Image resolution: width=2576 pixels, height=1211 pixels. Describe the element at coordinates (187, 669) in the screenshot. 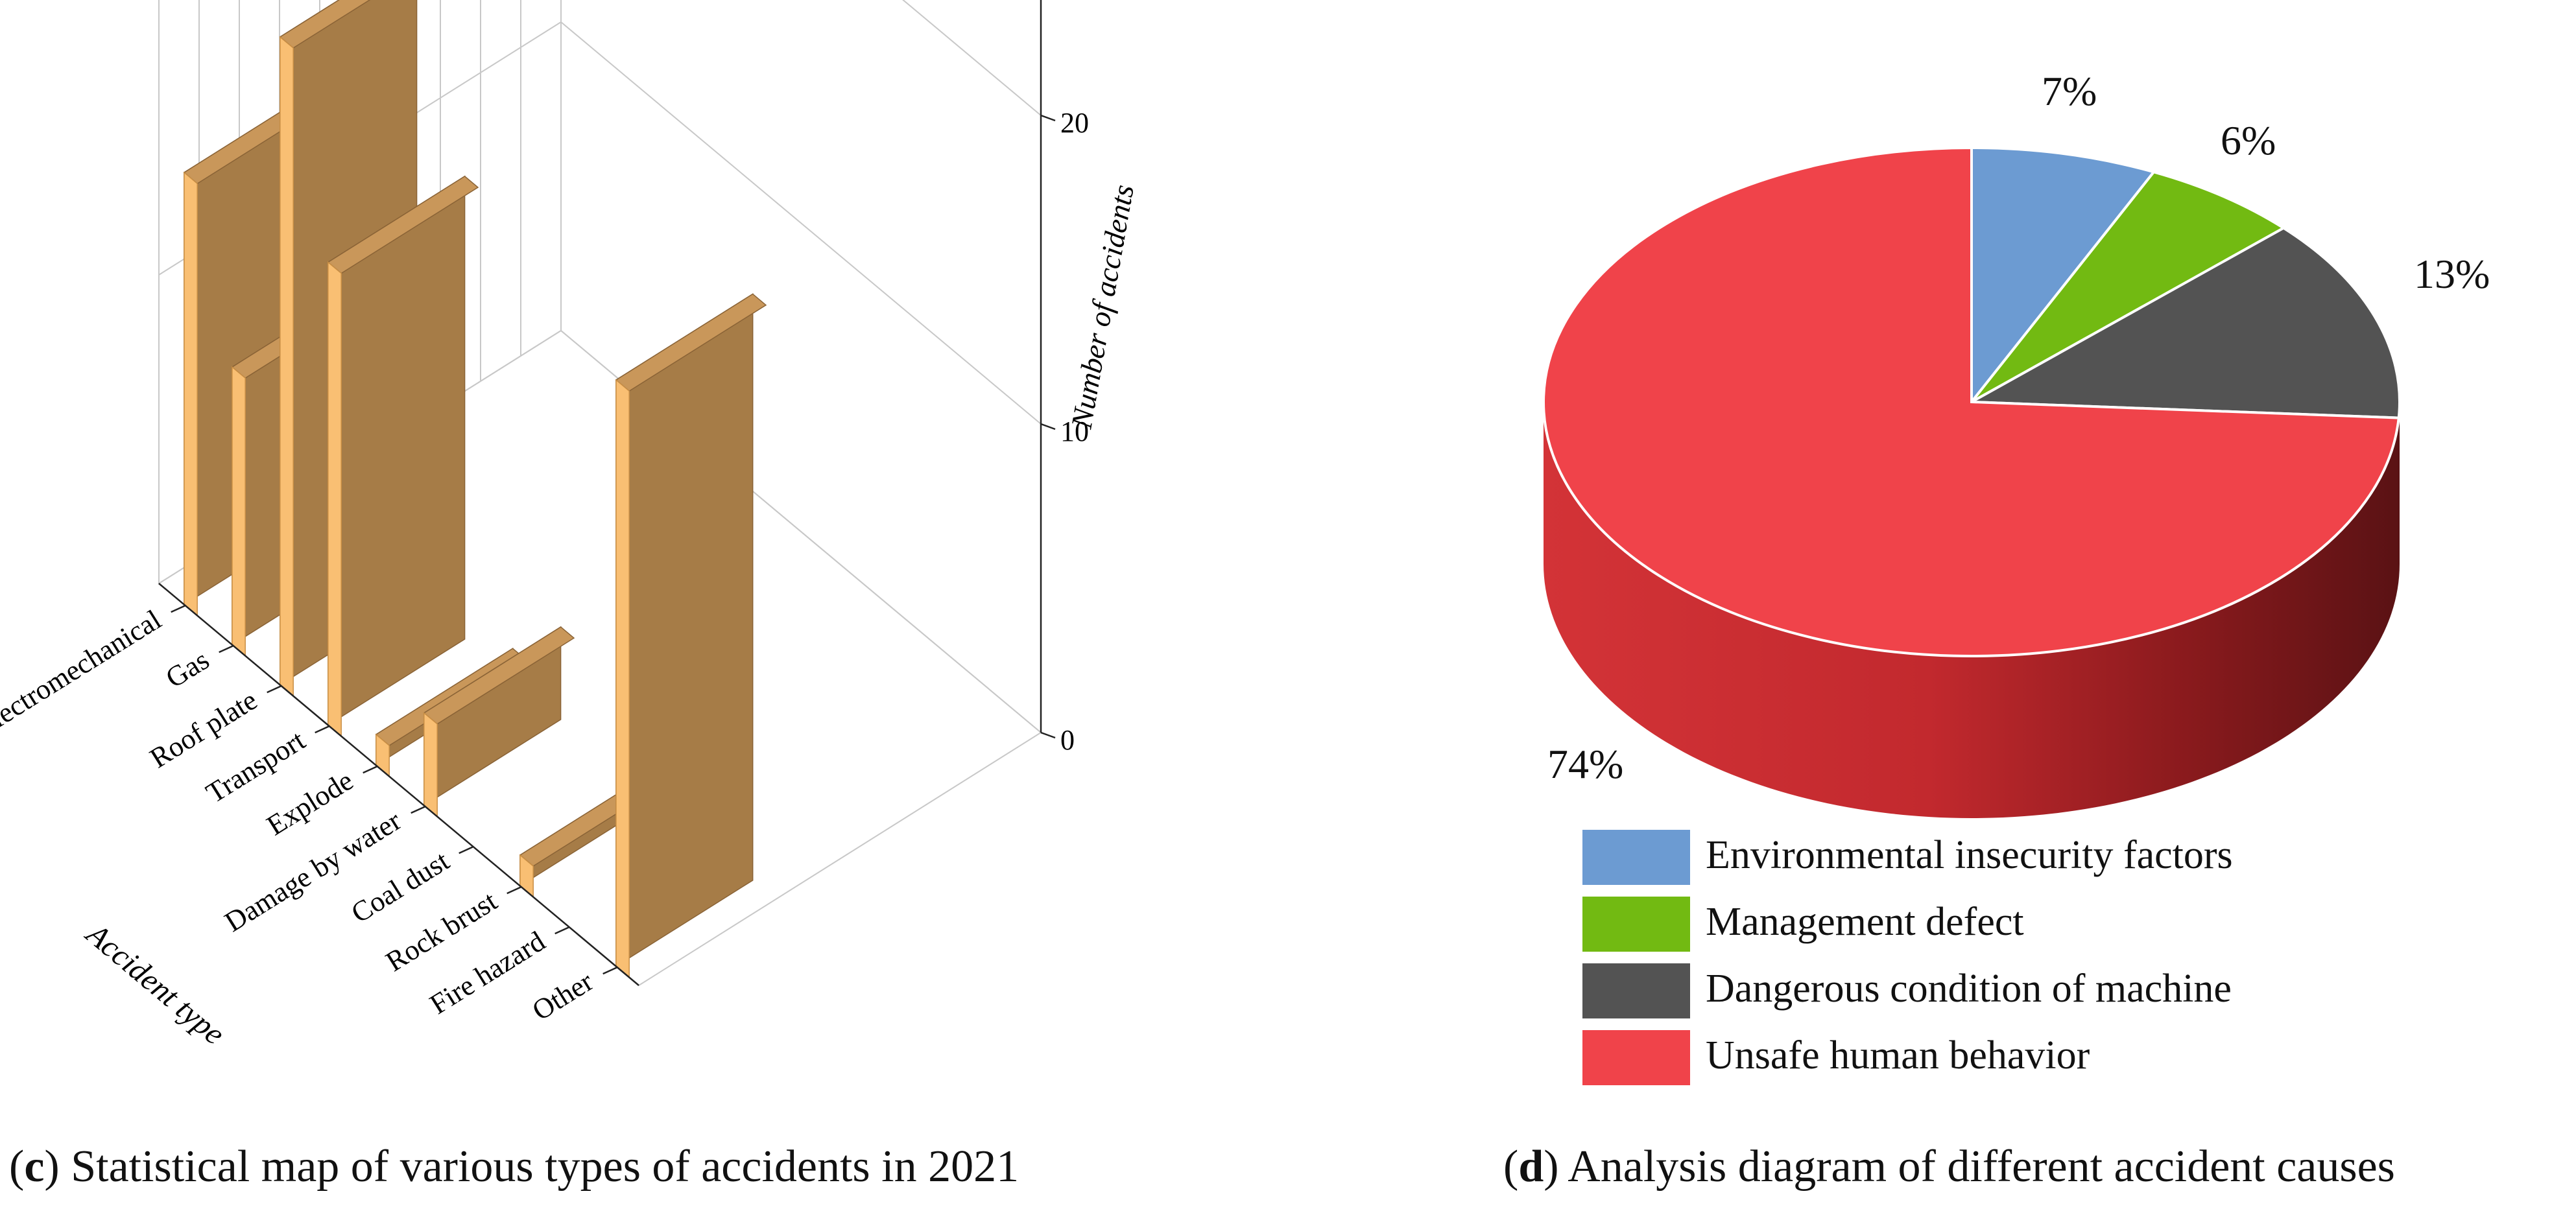

I see `x-tick-label-gas: Gas` at that location.